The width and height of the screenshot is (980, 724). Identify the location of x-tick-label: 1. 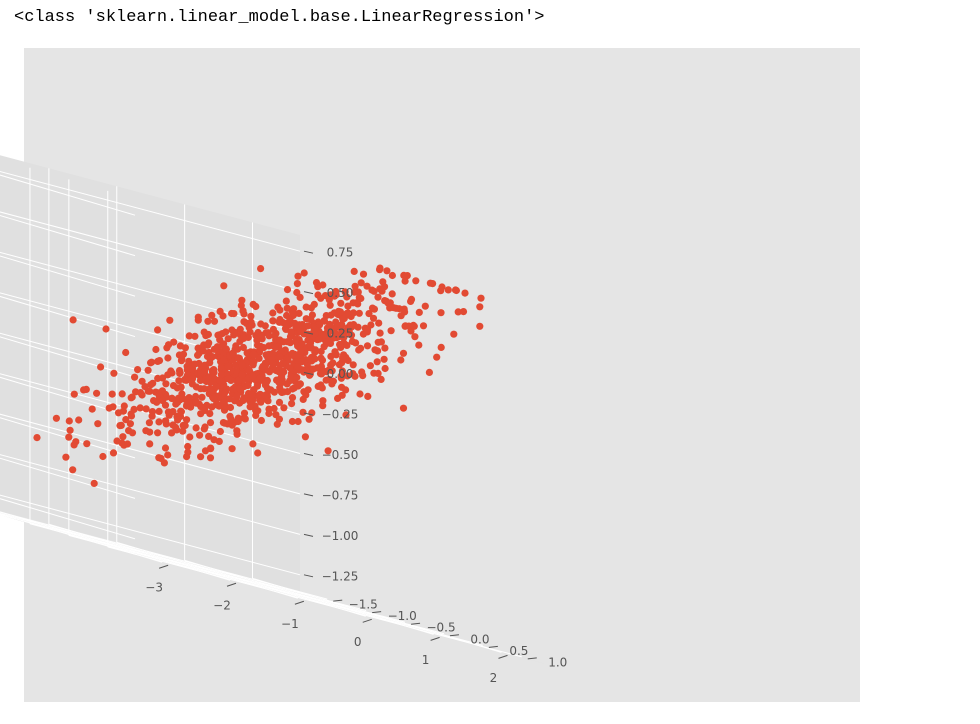
(426, 660).